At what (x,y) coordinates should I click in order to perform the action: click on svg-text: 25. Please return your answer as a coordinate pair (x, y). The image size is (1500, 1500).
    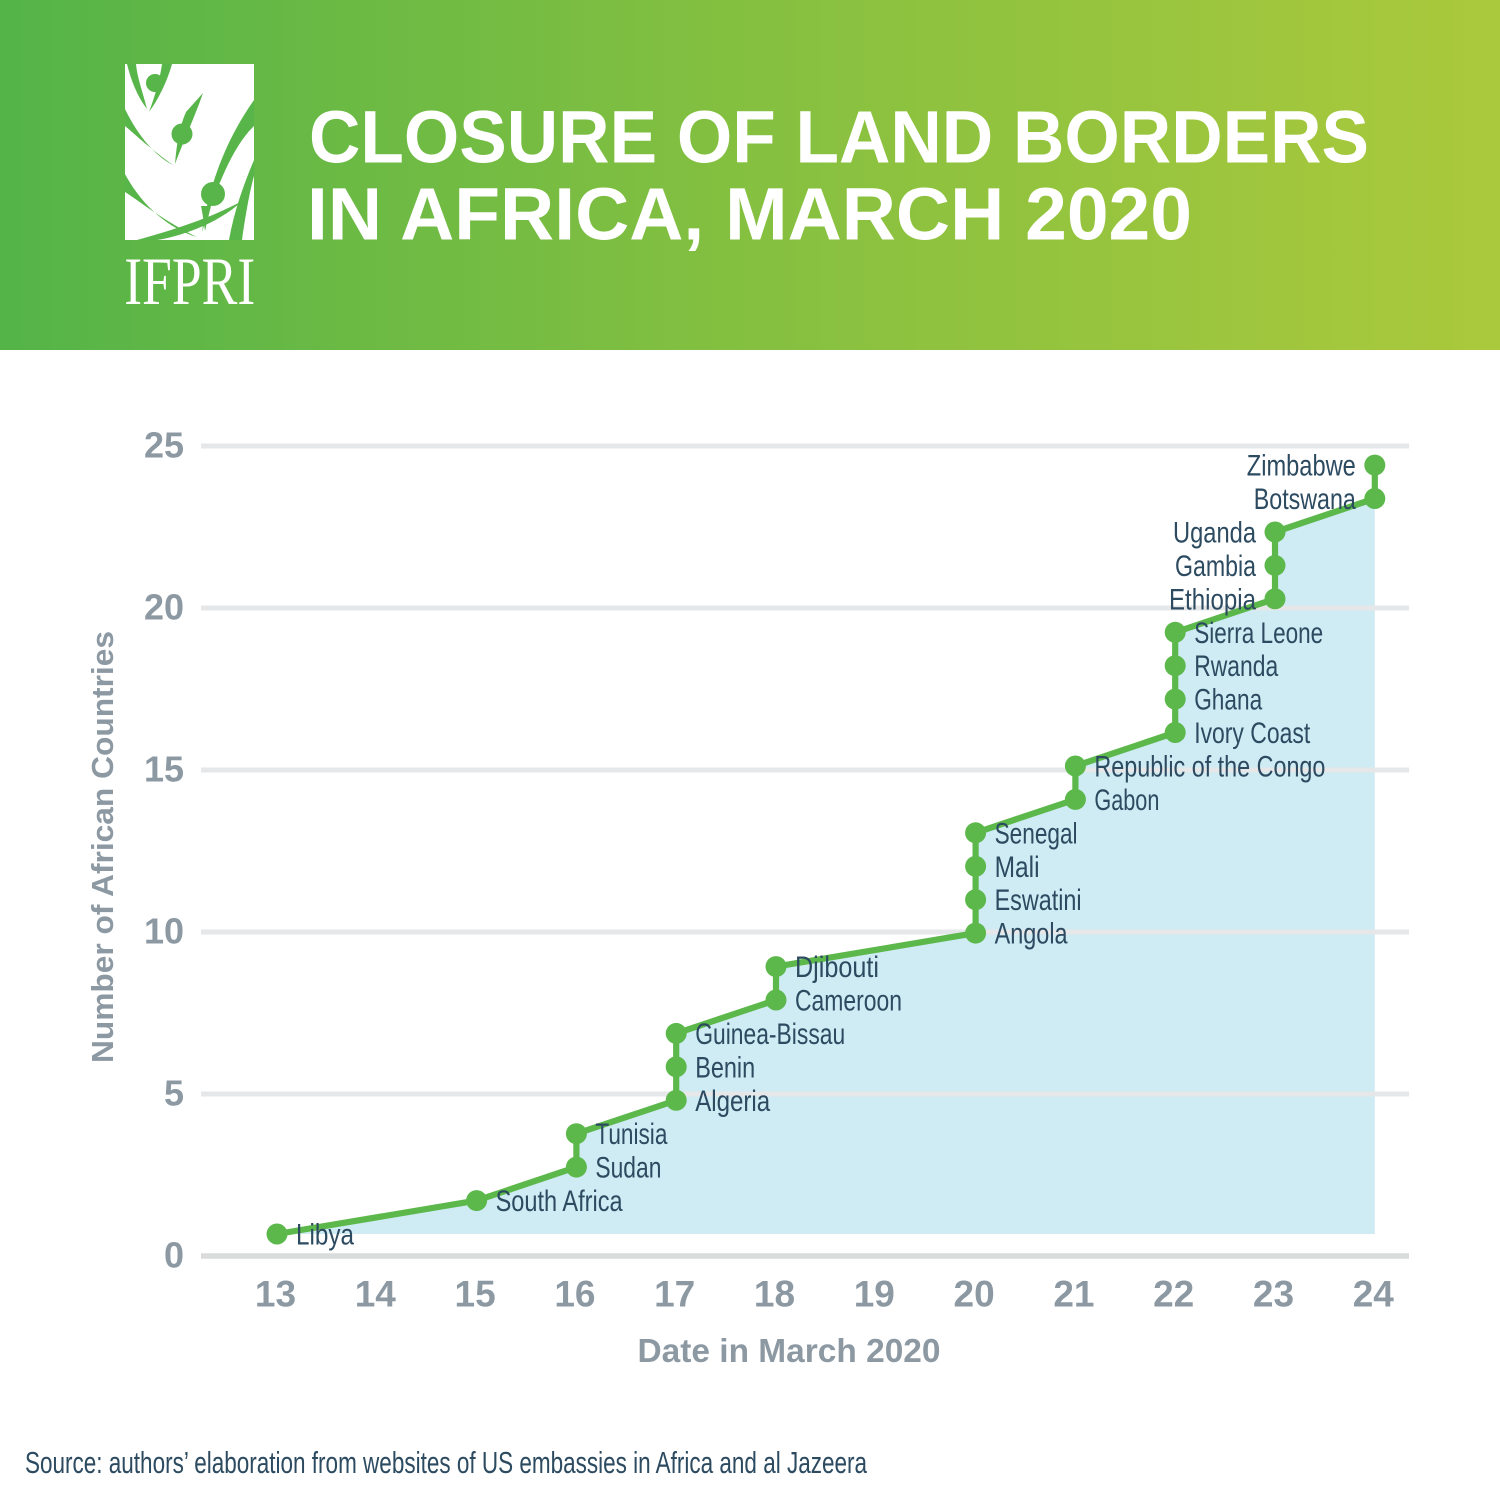
    Looking at the image, I should click on (164, 445).